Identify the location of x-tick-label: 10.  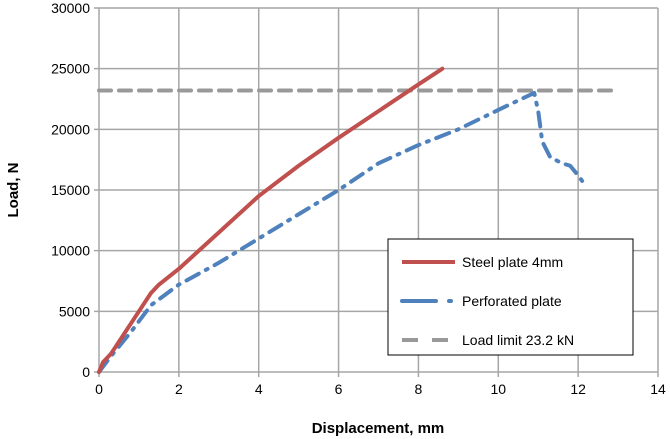
(498, 389).